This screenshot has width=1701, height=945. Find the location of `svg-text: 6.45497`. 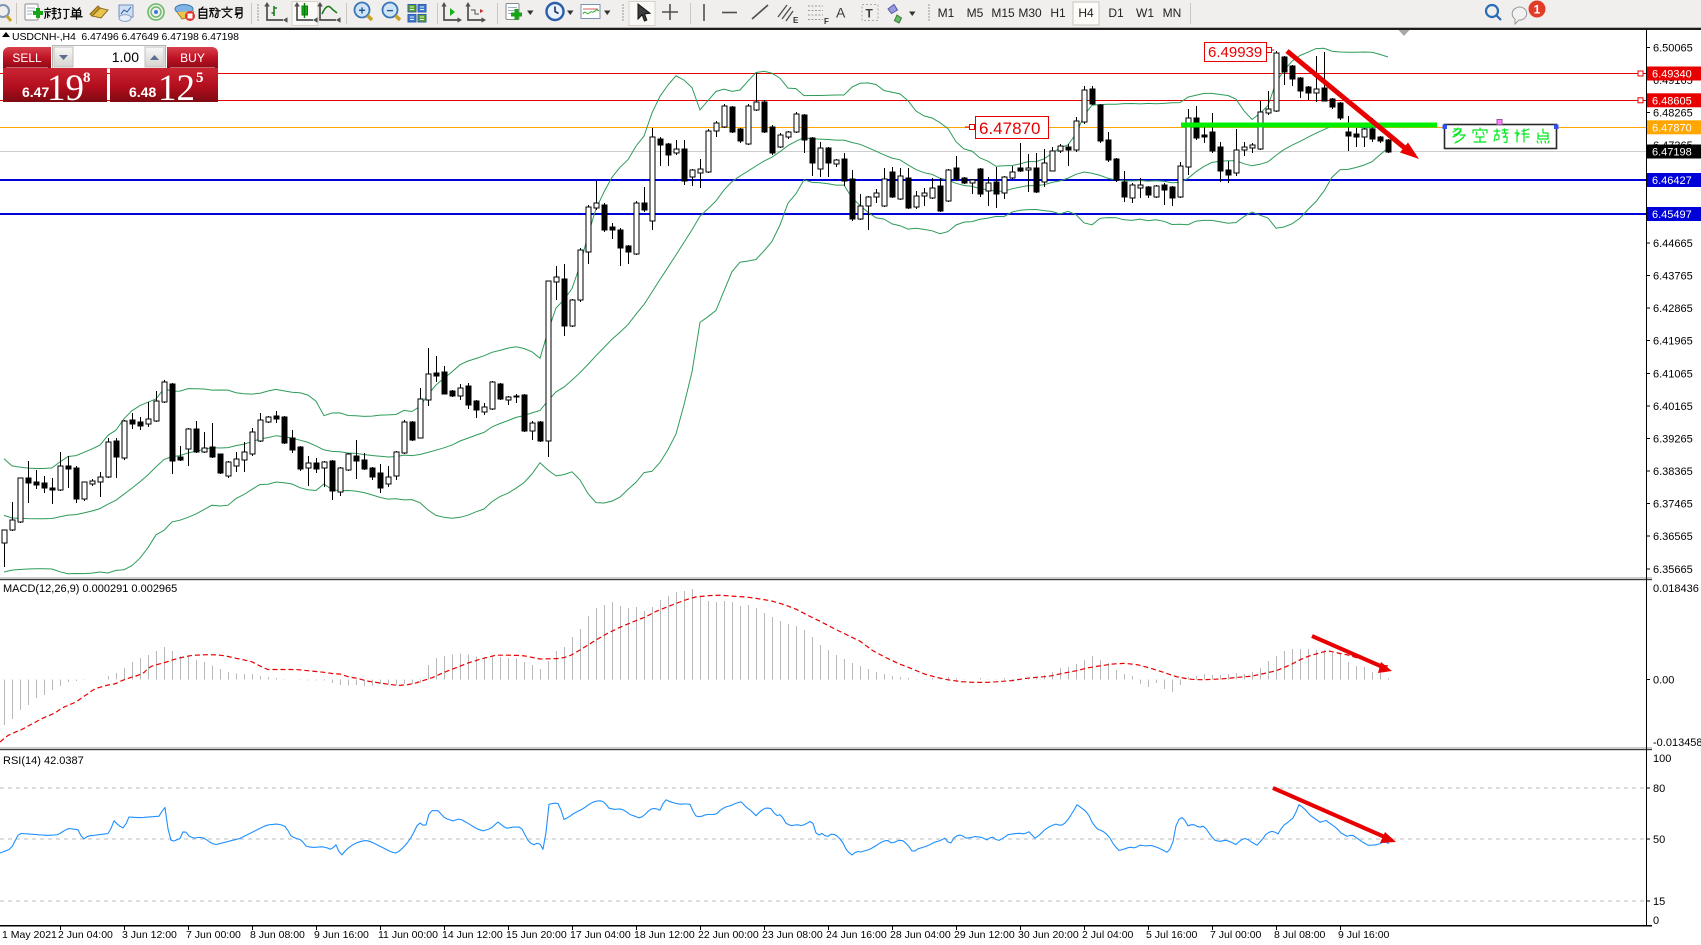

svg-text: 6.45497 is located at coordinates (1672, 215).